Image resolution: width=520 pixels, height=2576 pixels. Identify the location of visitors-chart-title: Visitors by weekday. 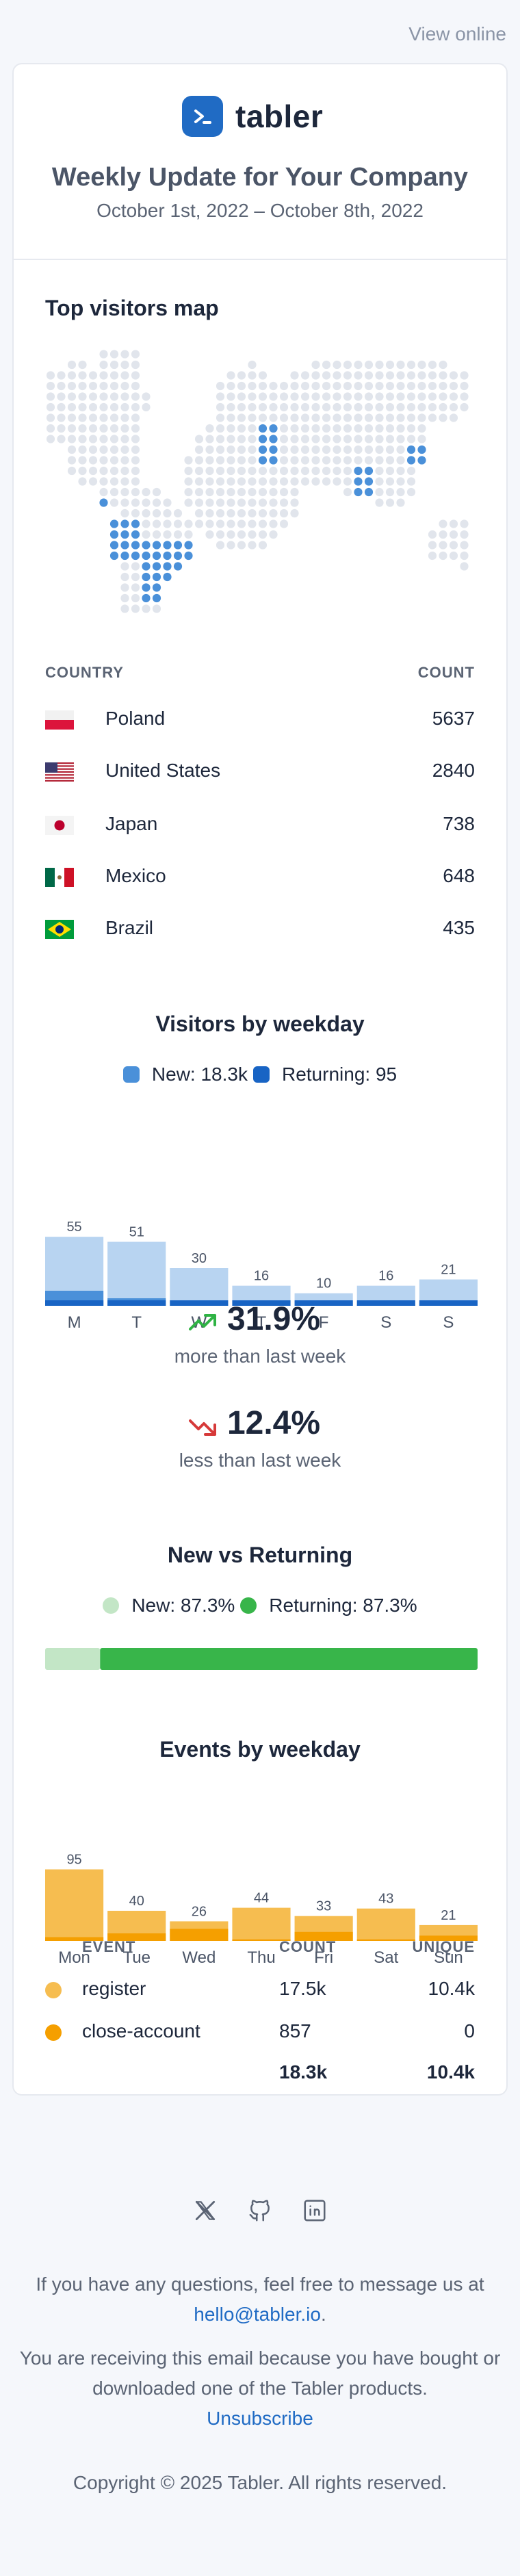
(260, 1024).